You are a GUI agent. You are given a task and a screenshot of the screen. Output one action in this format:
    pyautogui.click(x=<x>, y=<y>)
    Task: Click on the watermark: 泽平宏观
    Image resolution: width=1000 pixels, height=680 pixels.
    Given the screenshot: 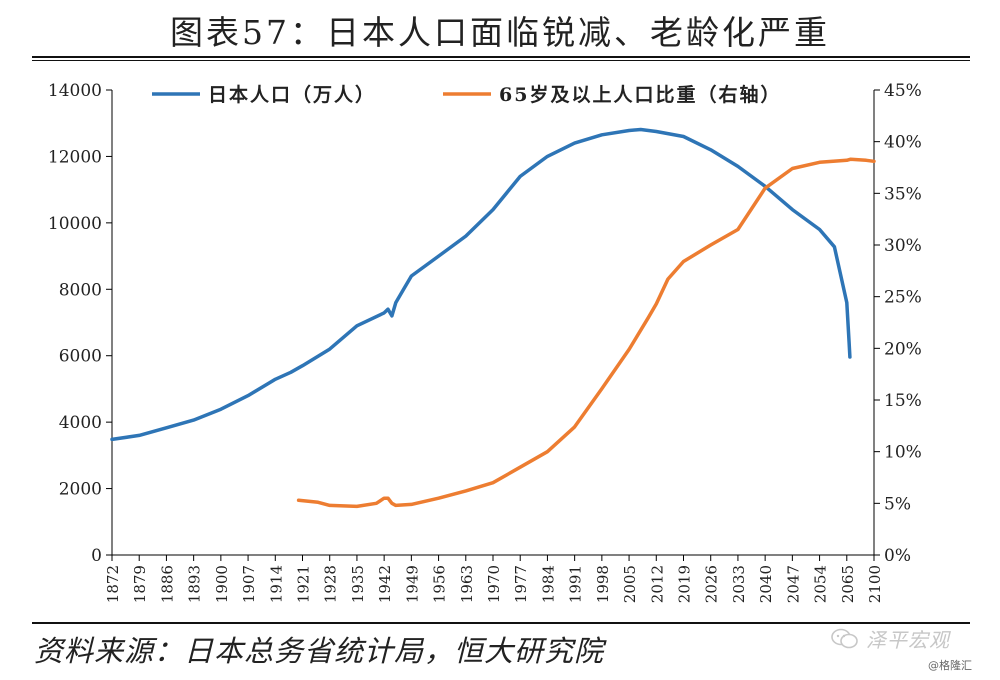 What is the action you would take?
    pyautogui.click(x=890, y=638)
    